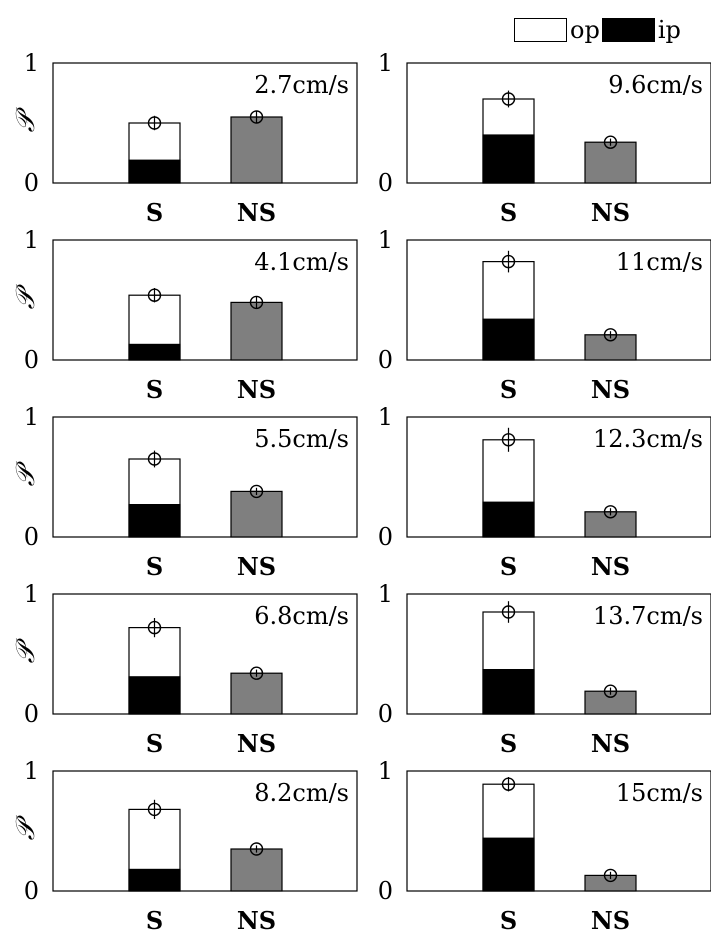 This screenshot has height=936, width=711. What do you see at coordinates (659, 262) in the screenshot?
I see `speed-label: 11cm/s` at bounding box center [659, 262].